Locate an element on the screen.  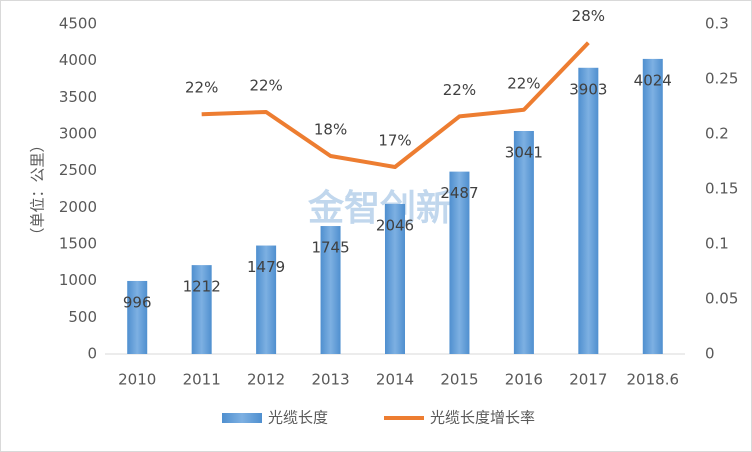
y-tick-label: 500 is located at coordinates (82, 317).